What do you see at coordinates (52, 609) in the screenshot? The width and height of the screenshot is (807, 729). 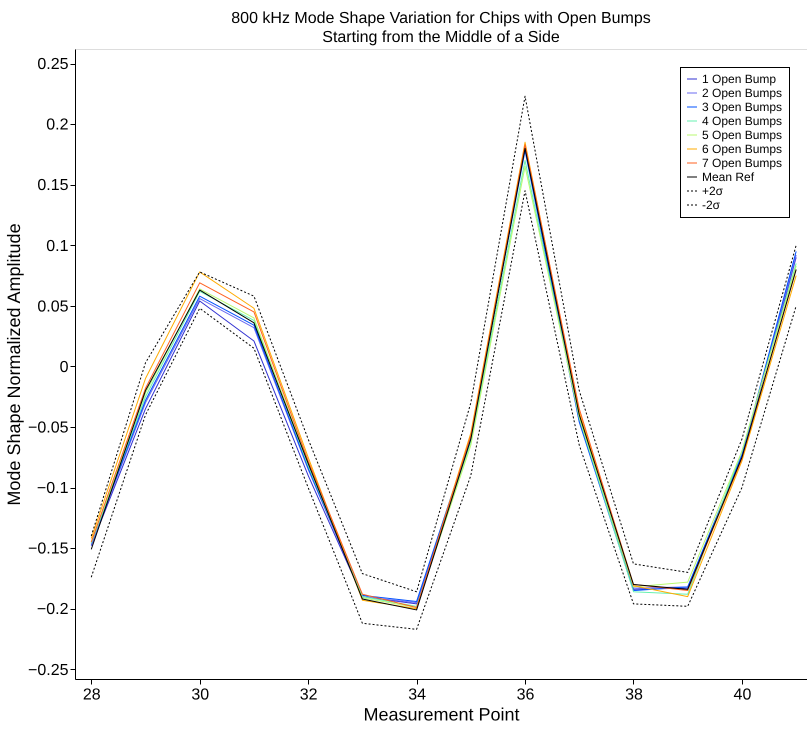 I see `y-tick-label: −0.2` at bounding box center [52, 609].